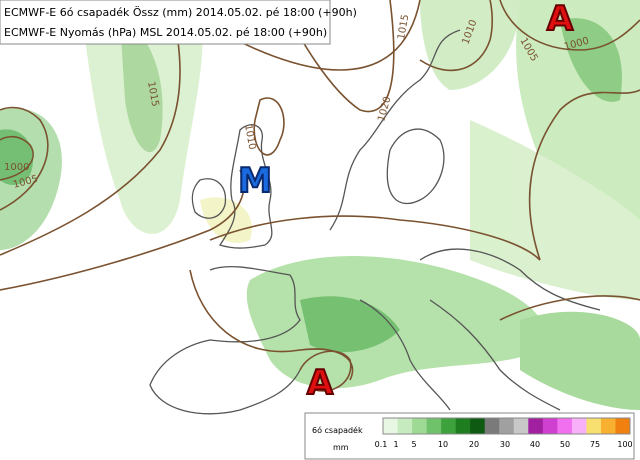 The image size is (640, 460). What do you see at coordinates (474, 444) in the screenshot?
I see `legend-tick-label: 20` at bounding box center [474, 444].